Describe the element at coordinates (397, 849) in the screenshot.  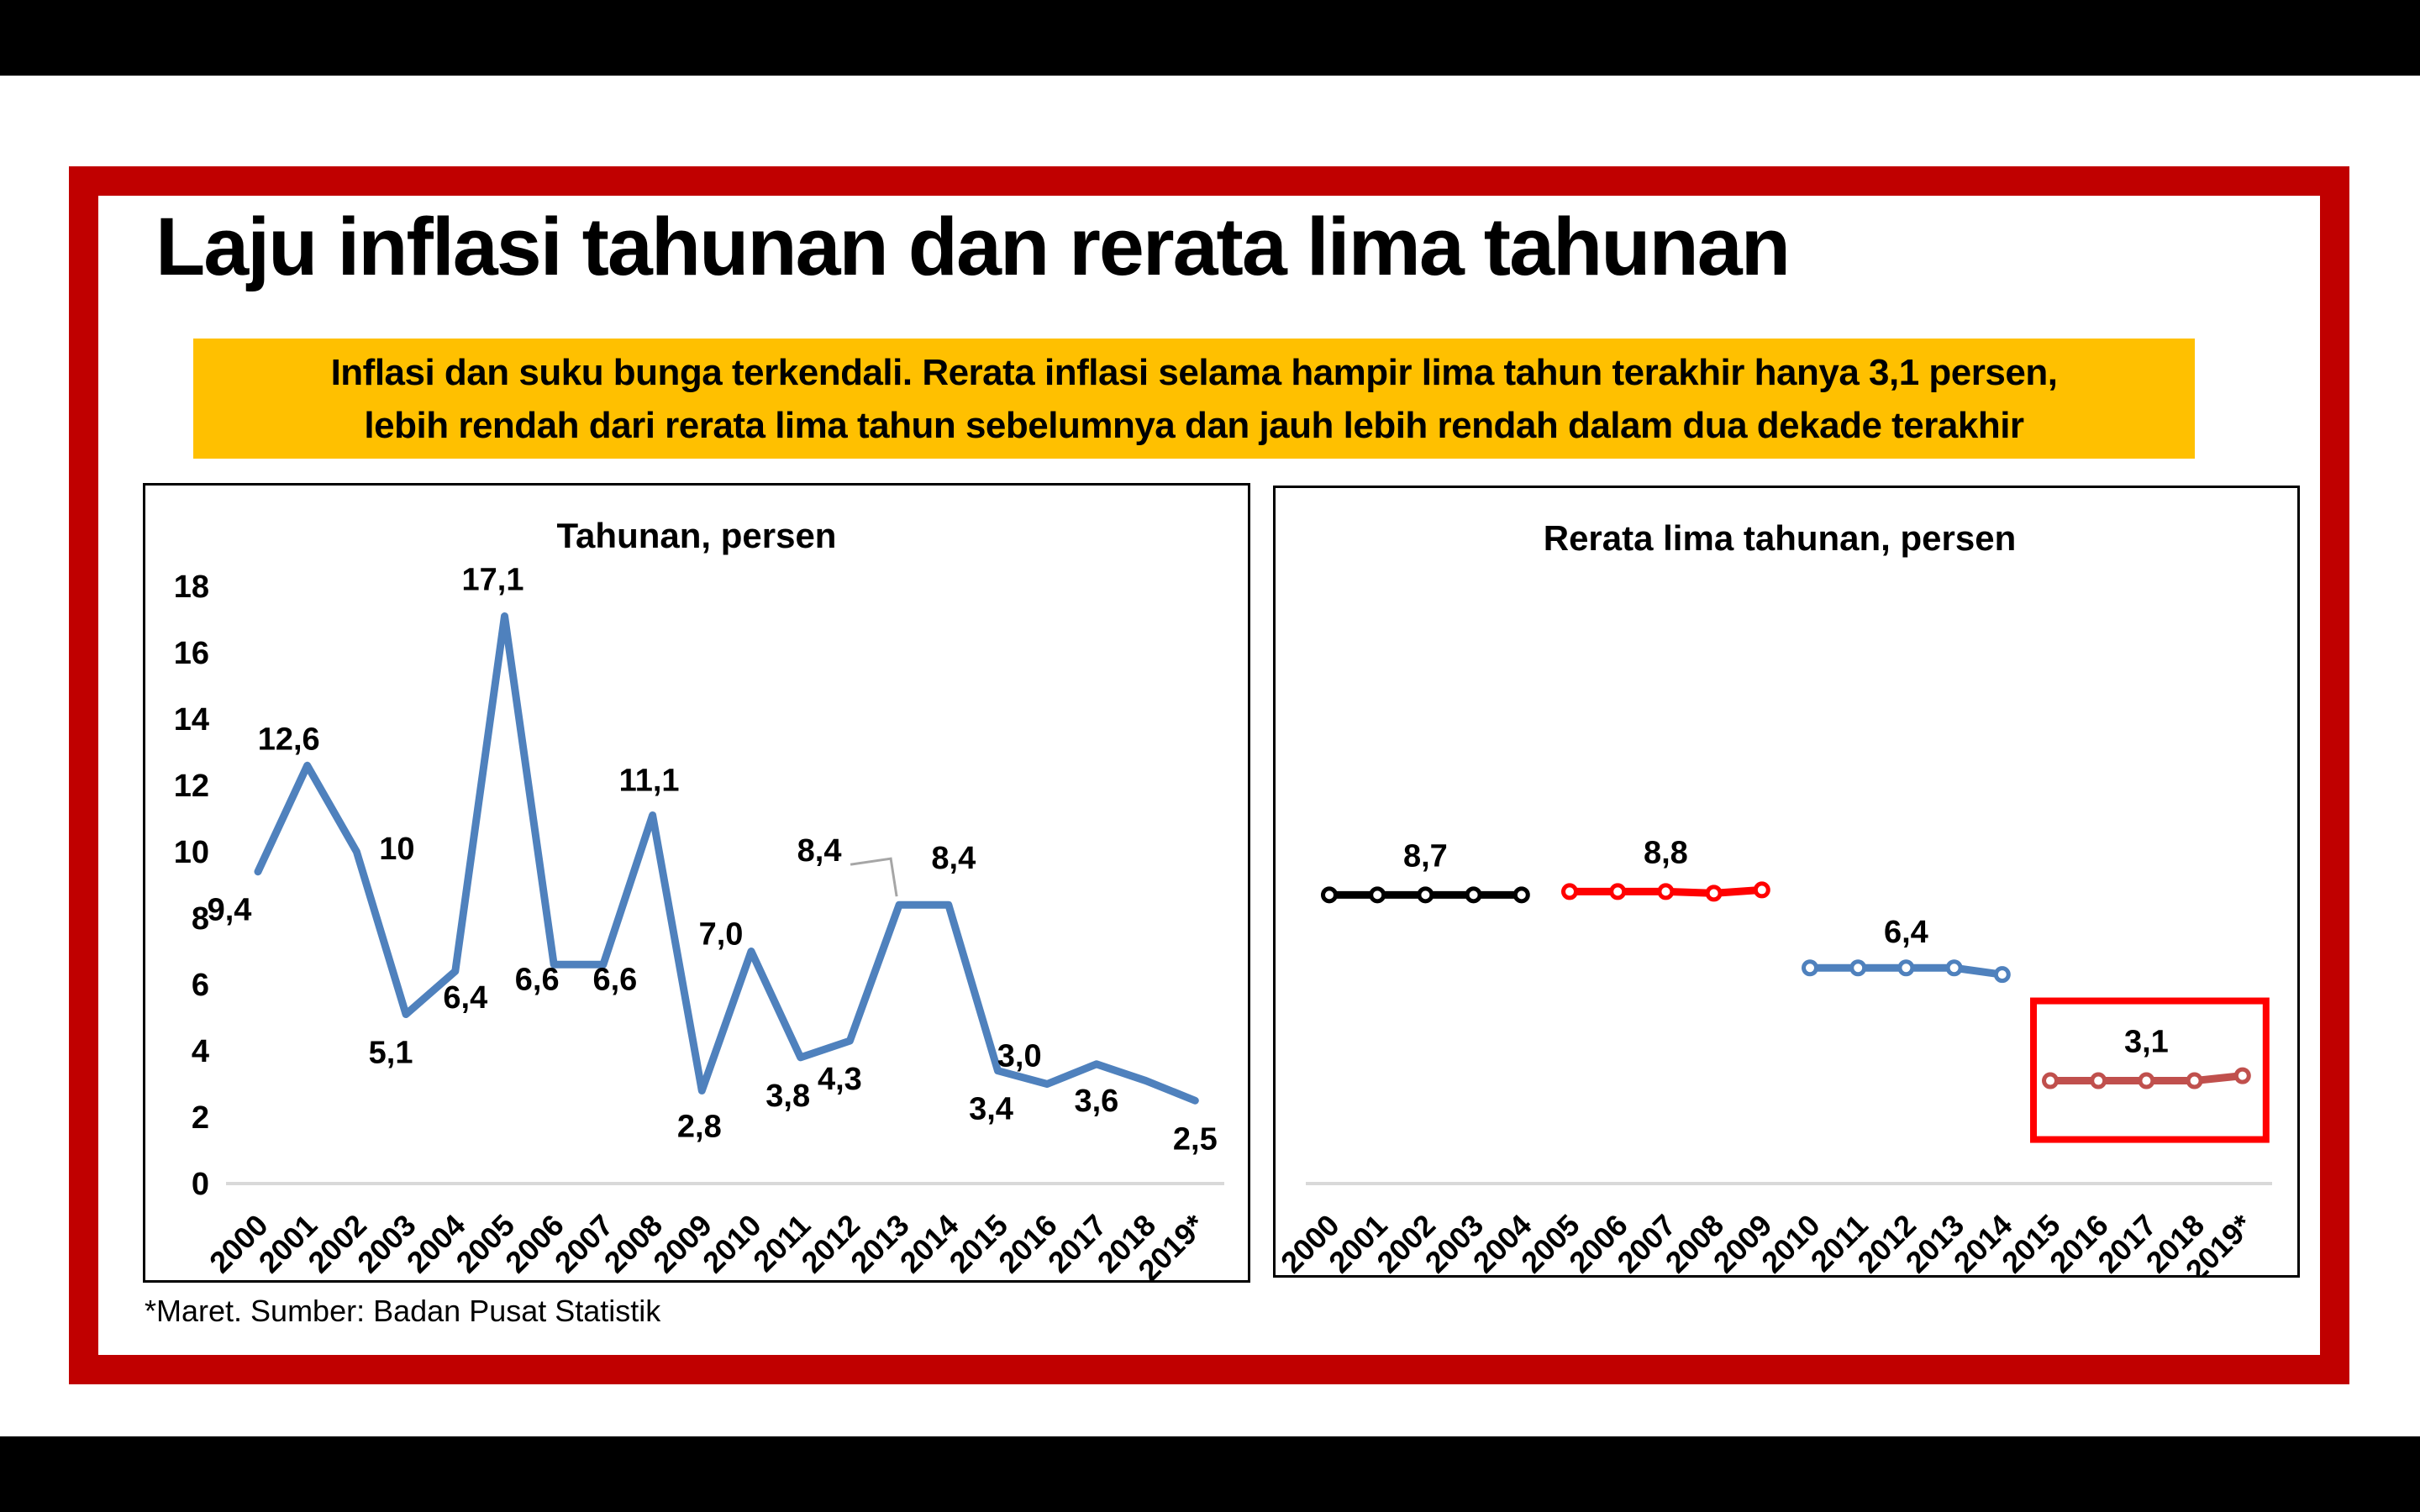
I see `data-label: 10` at that location.